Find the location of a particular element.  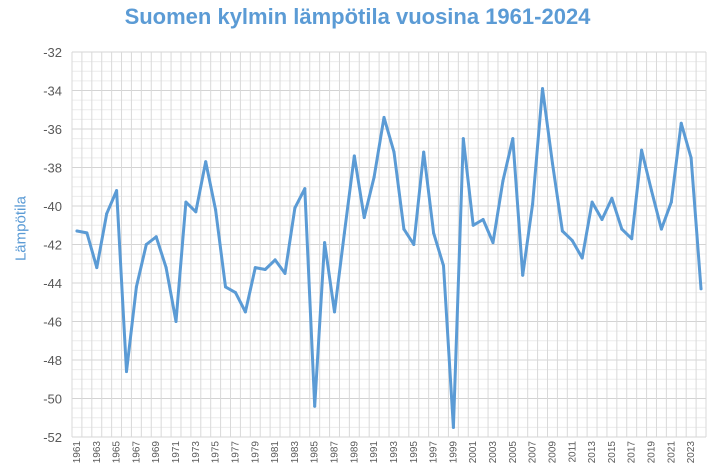

x-tick-label: 2019 is located at coordinates (652, 452).